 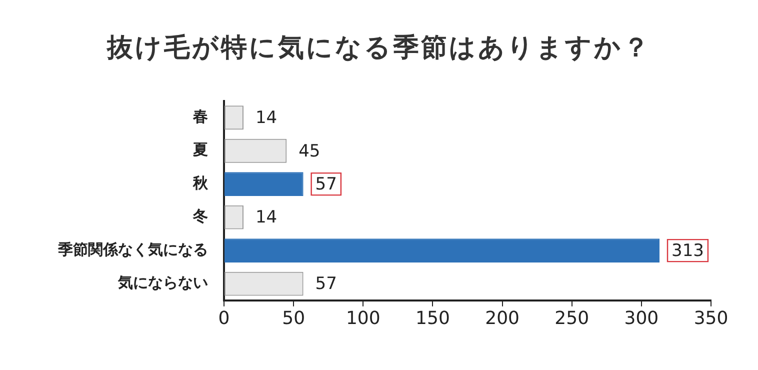 I want to click on y-tick-label: 夏, so click(x=200, y=149).